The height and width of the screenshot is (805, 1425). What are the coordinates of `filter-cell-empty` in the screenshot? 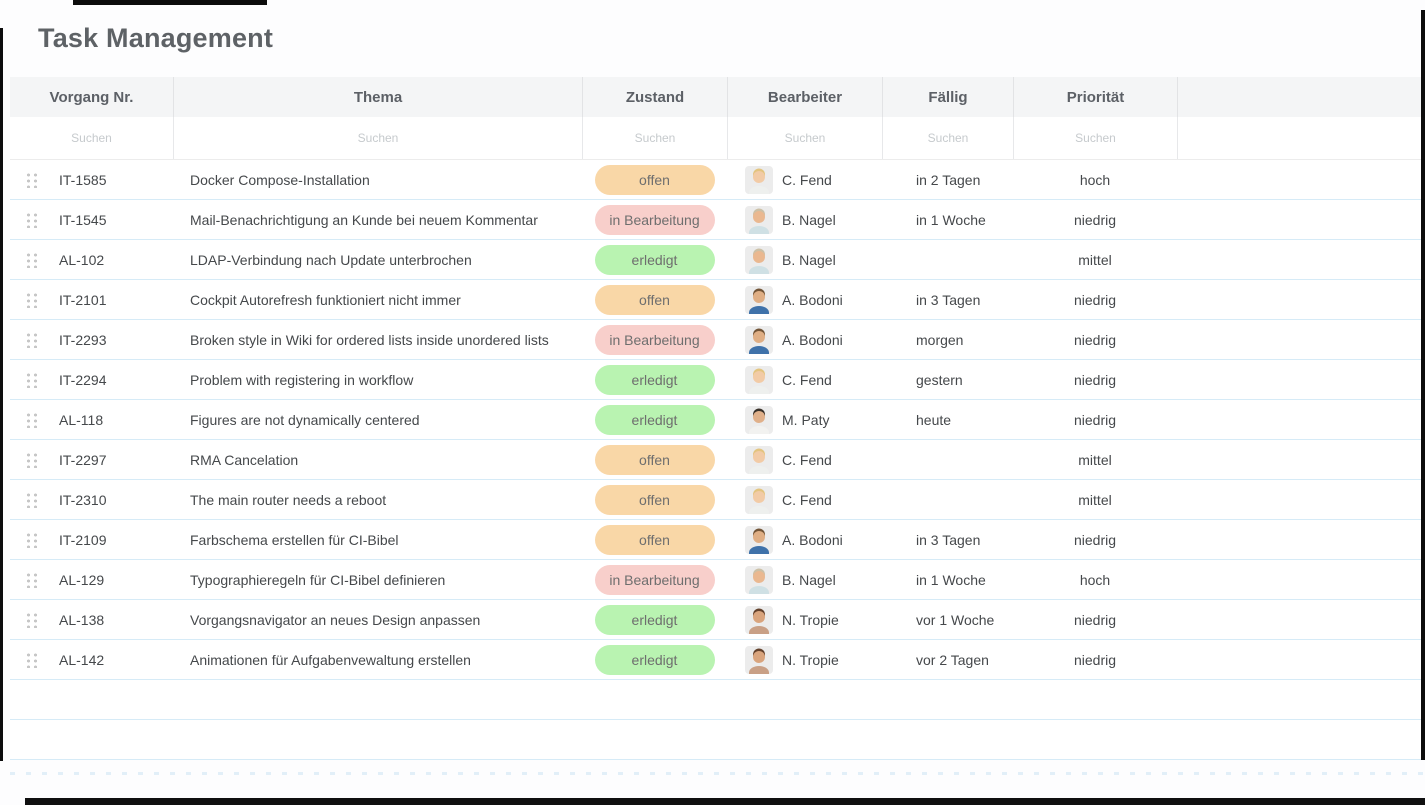 It's located at (1301, 138).